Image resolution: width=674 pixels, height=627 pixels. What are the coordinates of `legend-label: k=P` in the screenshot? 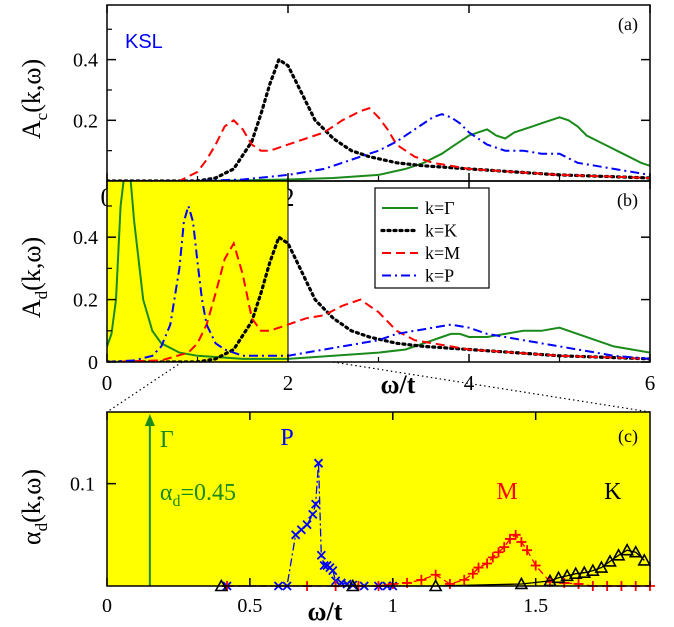 It's located at (439, 276).